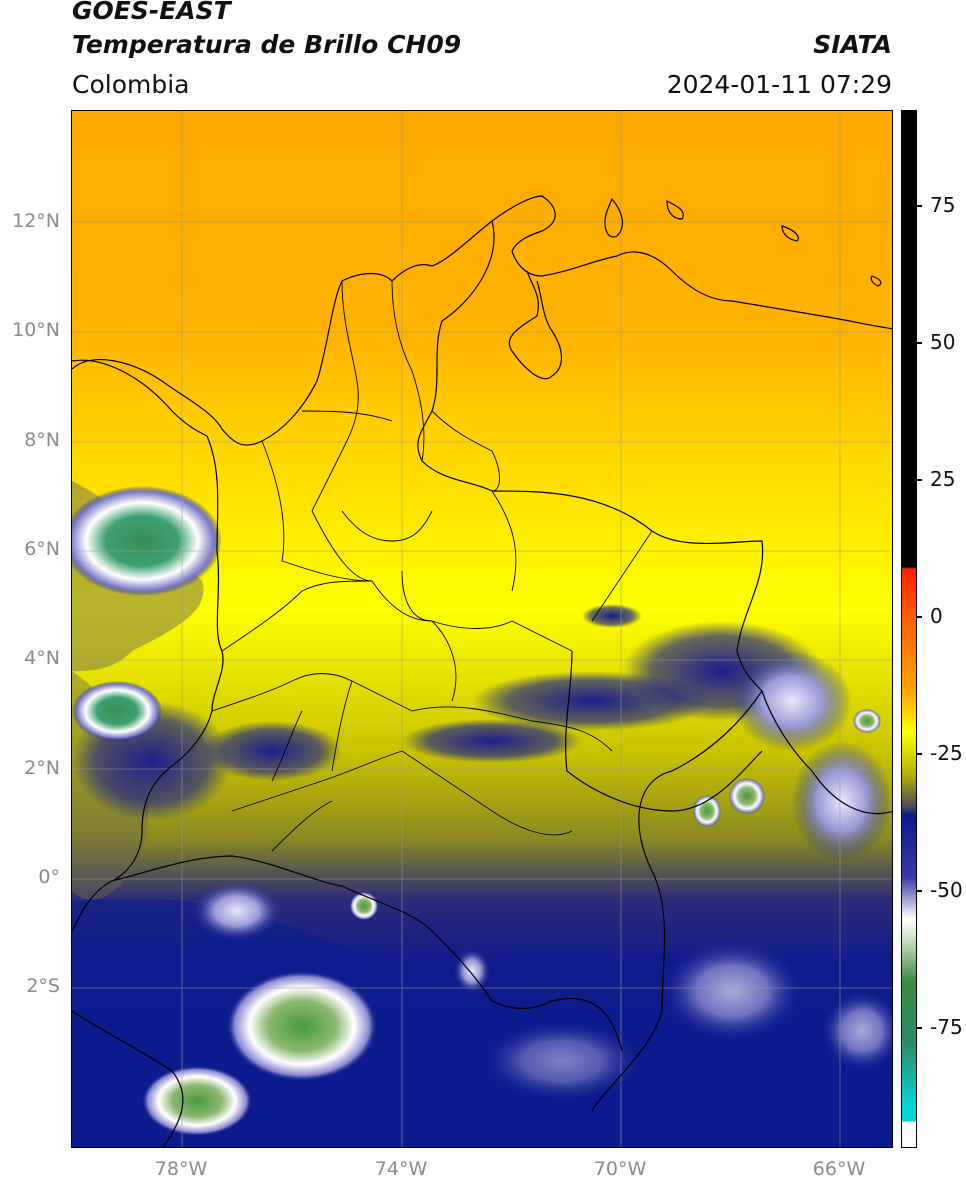  Describe the element at coordinates (42, 549) in the screenshot. I see `lat-label: 6°N` at that location.